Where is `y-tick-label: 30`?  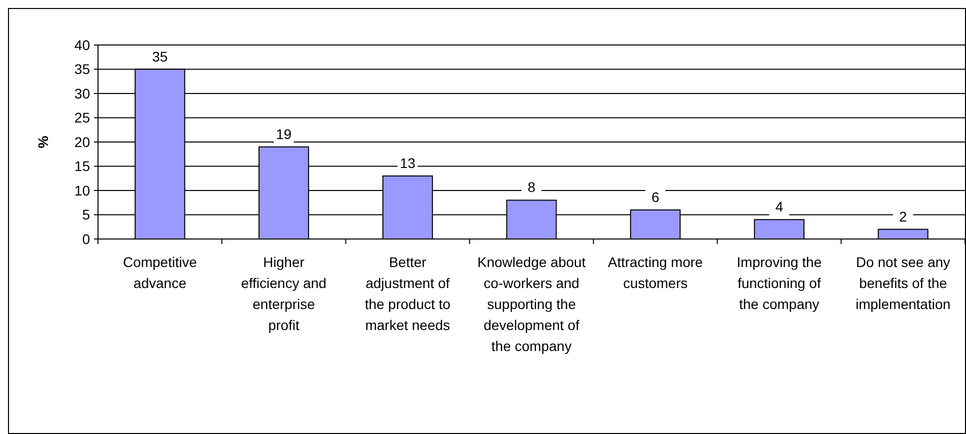 y-tick-label: 30 is located at coordinates (82, 93).